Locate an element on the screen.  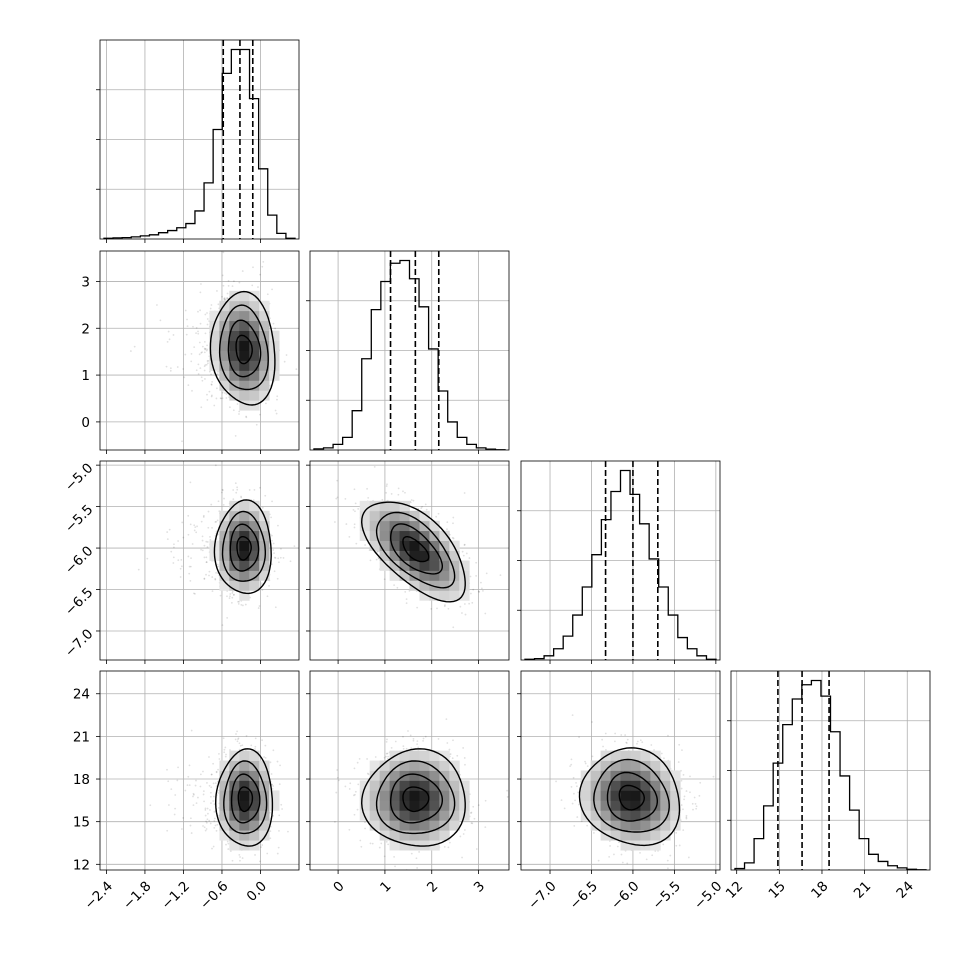
histogram-step is located at coordinates (620, 564).